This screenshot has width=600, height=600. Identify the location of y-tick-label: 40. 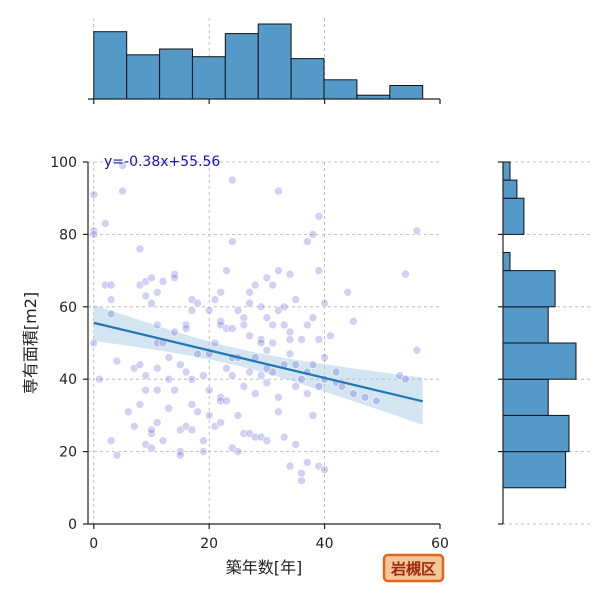
(68, 380).